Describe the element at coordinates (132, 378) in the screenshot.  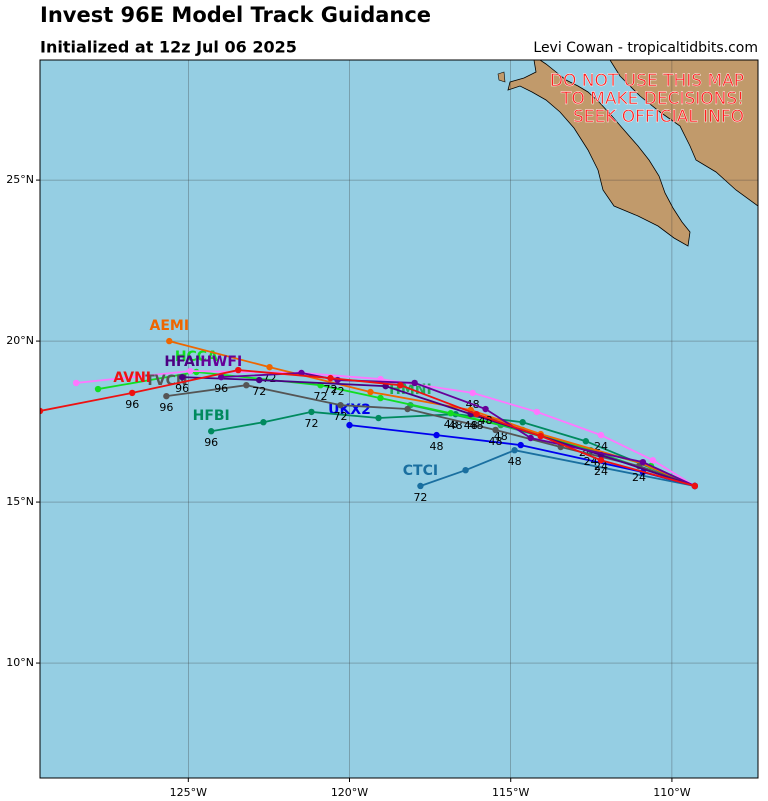
I see `track-name: AVNI` at that location.